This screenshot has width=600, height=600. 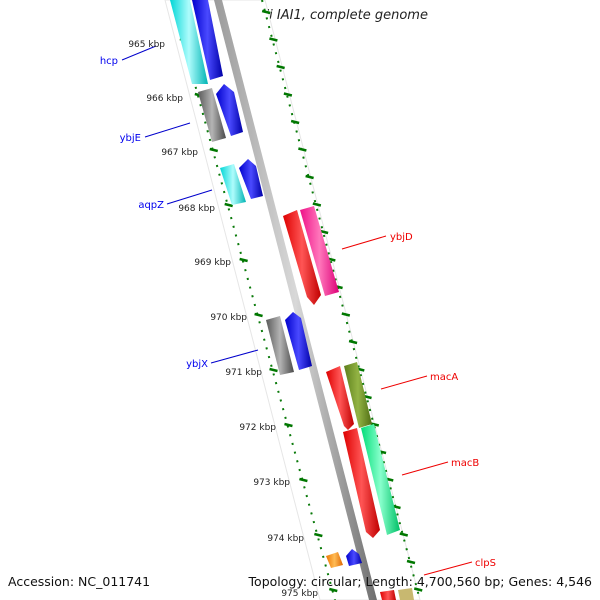 What do you see at coordinates (530, 581) in the screenshot?
I see `genes-label: Genes:` at bounding box center [530, 581].